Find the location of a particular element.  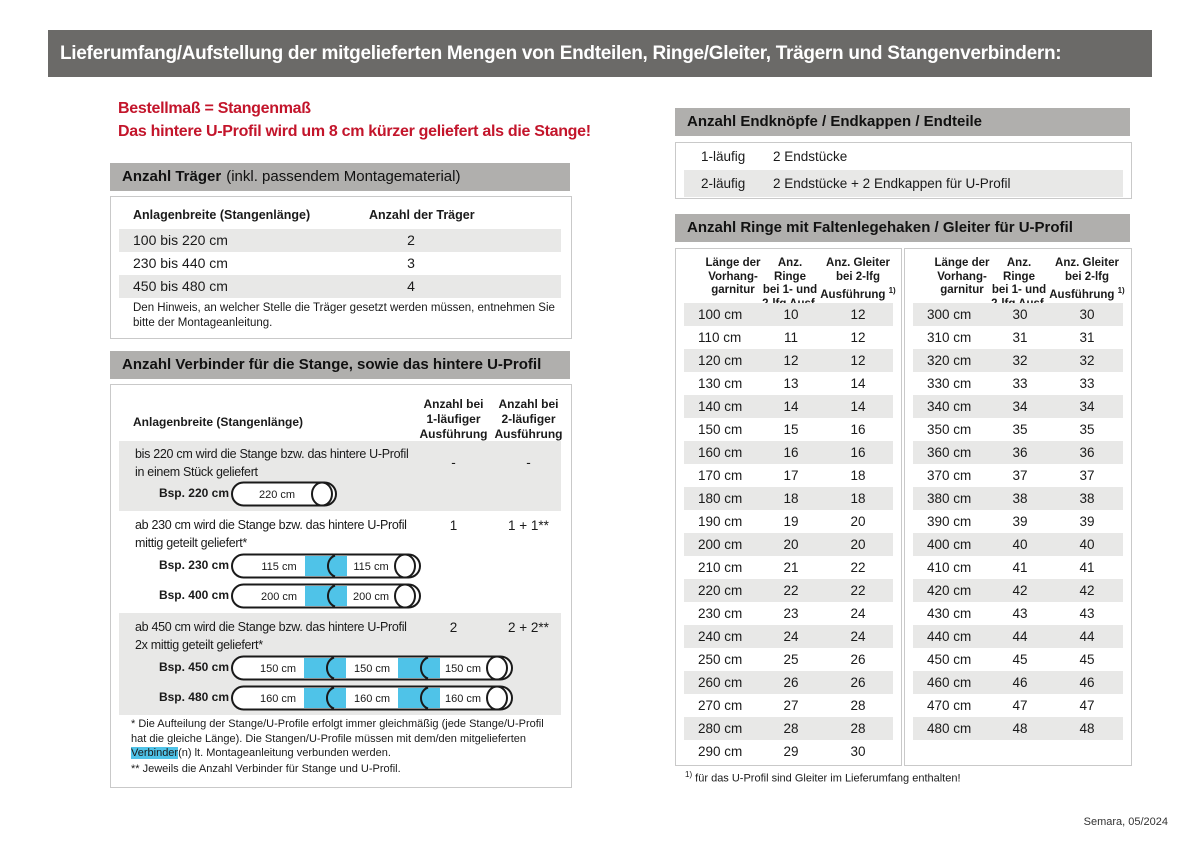

rings-count: 36 is located at coordinates (1020, 452).